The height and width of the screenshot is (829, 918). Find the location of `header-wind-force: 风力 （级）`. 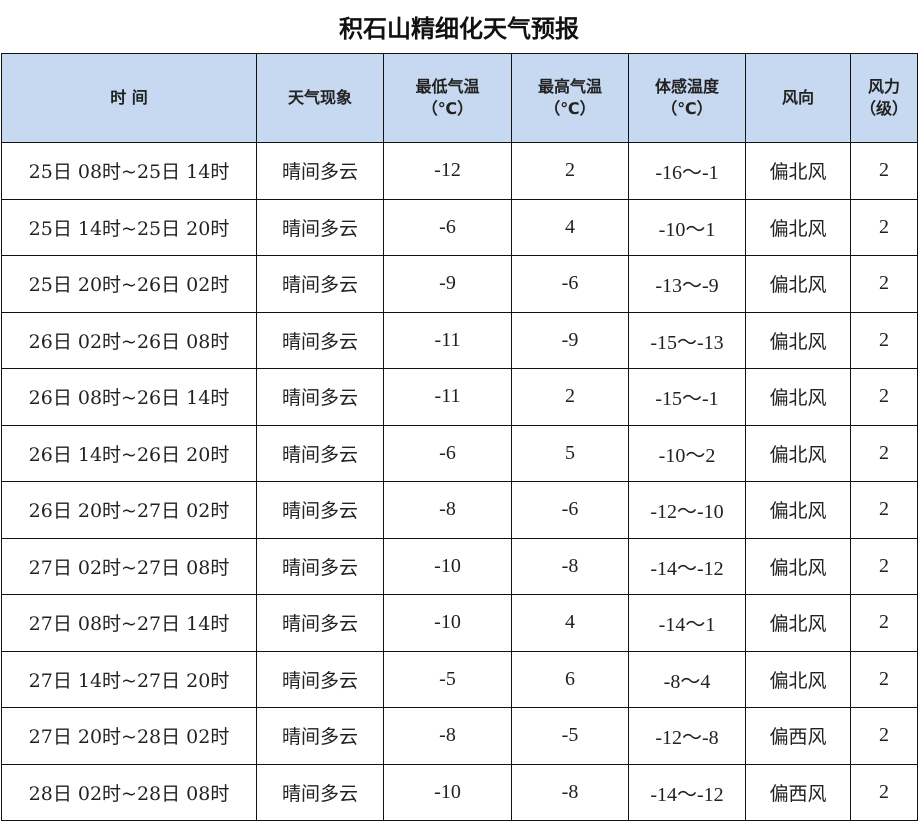

header-wind-force: 风力 （级） is located at coordinates (884, 98).